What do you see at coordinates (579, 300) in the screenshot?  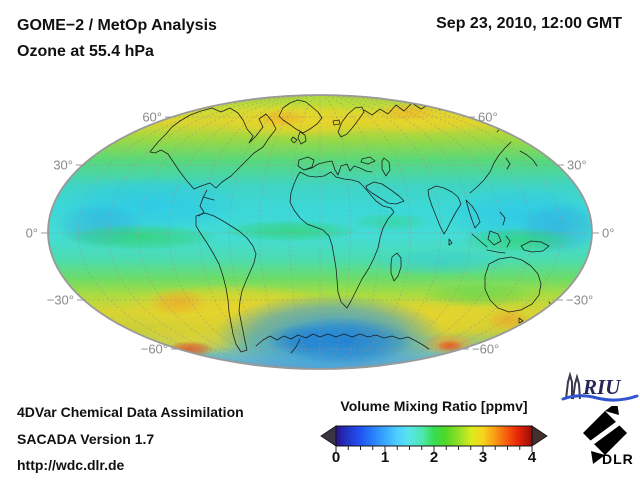 I see `lat-label-right--30: −30°` at bounding box center [579, 300].